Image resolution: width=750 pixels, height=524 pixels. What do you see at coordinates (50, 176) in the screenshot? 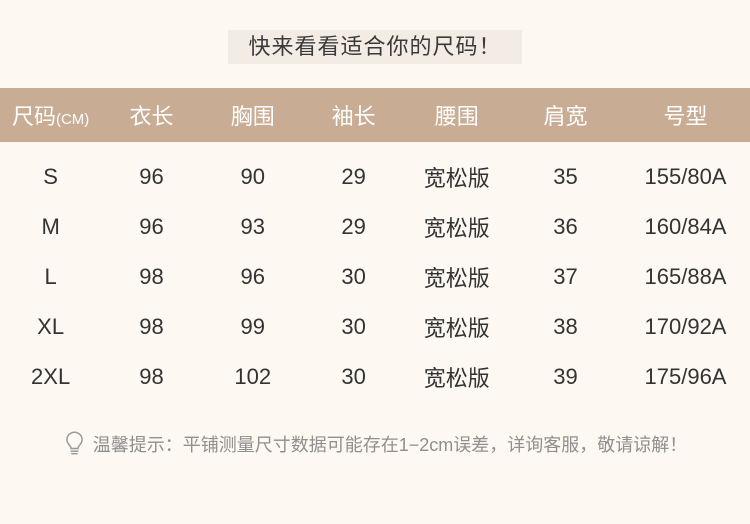
I see `cell-size: S` at bounding box center [50, 176].